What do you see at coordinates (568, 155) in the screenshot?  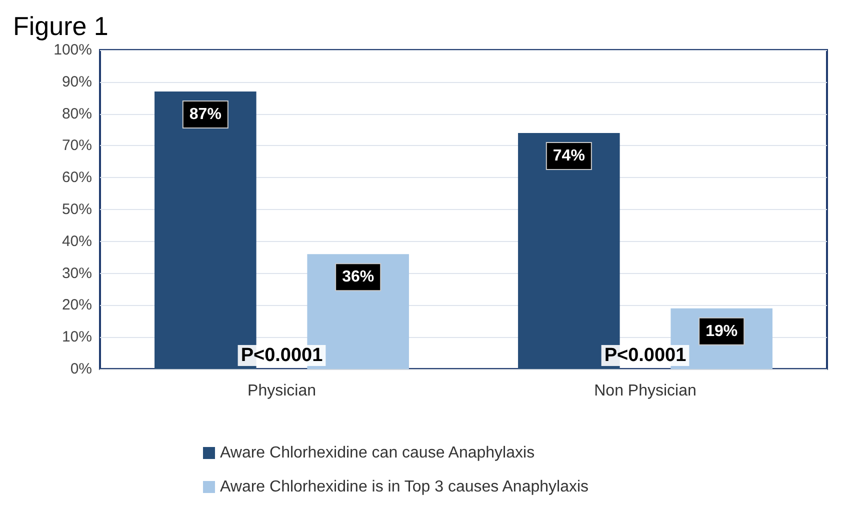 I see `data-label: 74%` at bounding box center [568, 155].